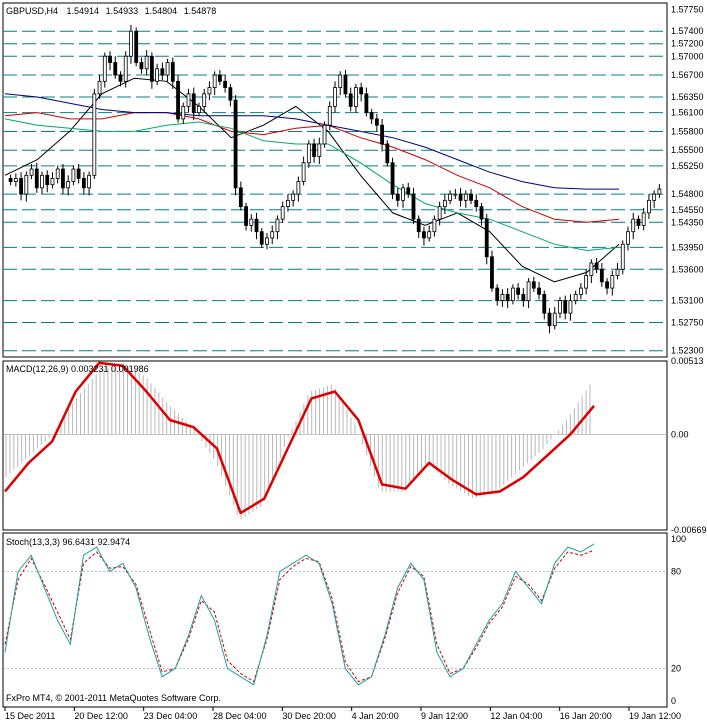 The image size is (707, 723). What do you see at coordinates (77, 369) in the screenshot?
I see `macd-title: MACD(12,26,9) 0.003231 0.001986` at bounding box center [77, 369].